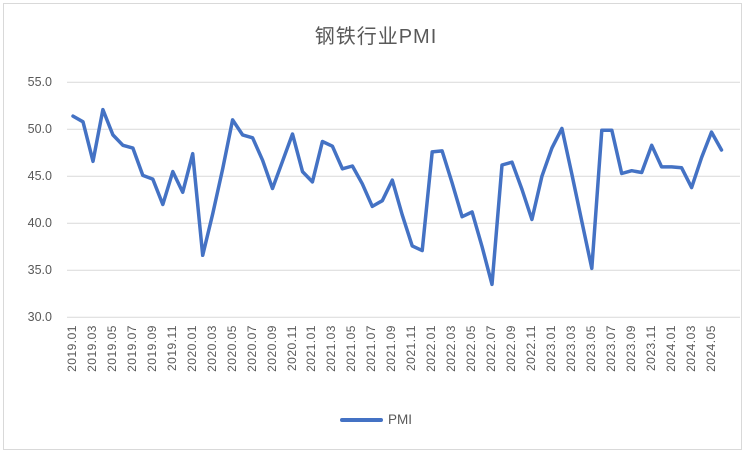 The width and height of the screenshot is (752, 452). What do you see at coordinates (391, 348) in the screenshot?
I see `x-axis-tick-label: 2021.09` at bounding box center [391, 348].